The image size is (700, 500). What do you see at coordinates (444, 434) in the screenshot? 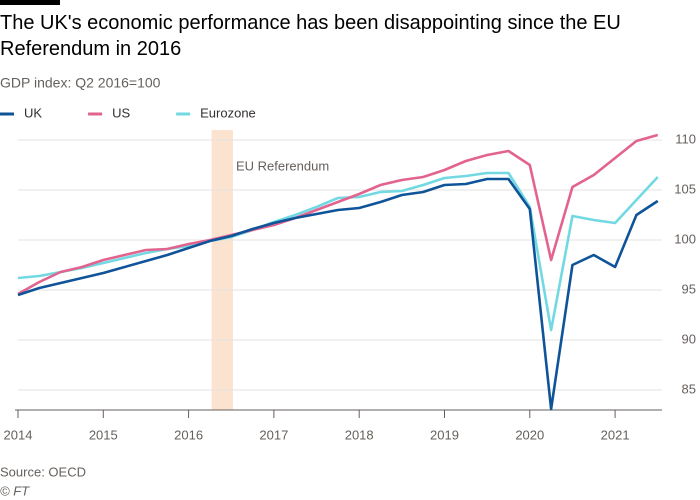
I see `x-tick-label: 2019` at bounding box center [444, 434].